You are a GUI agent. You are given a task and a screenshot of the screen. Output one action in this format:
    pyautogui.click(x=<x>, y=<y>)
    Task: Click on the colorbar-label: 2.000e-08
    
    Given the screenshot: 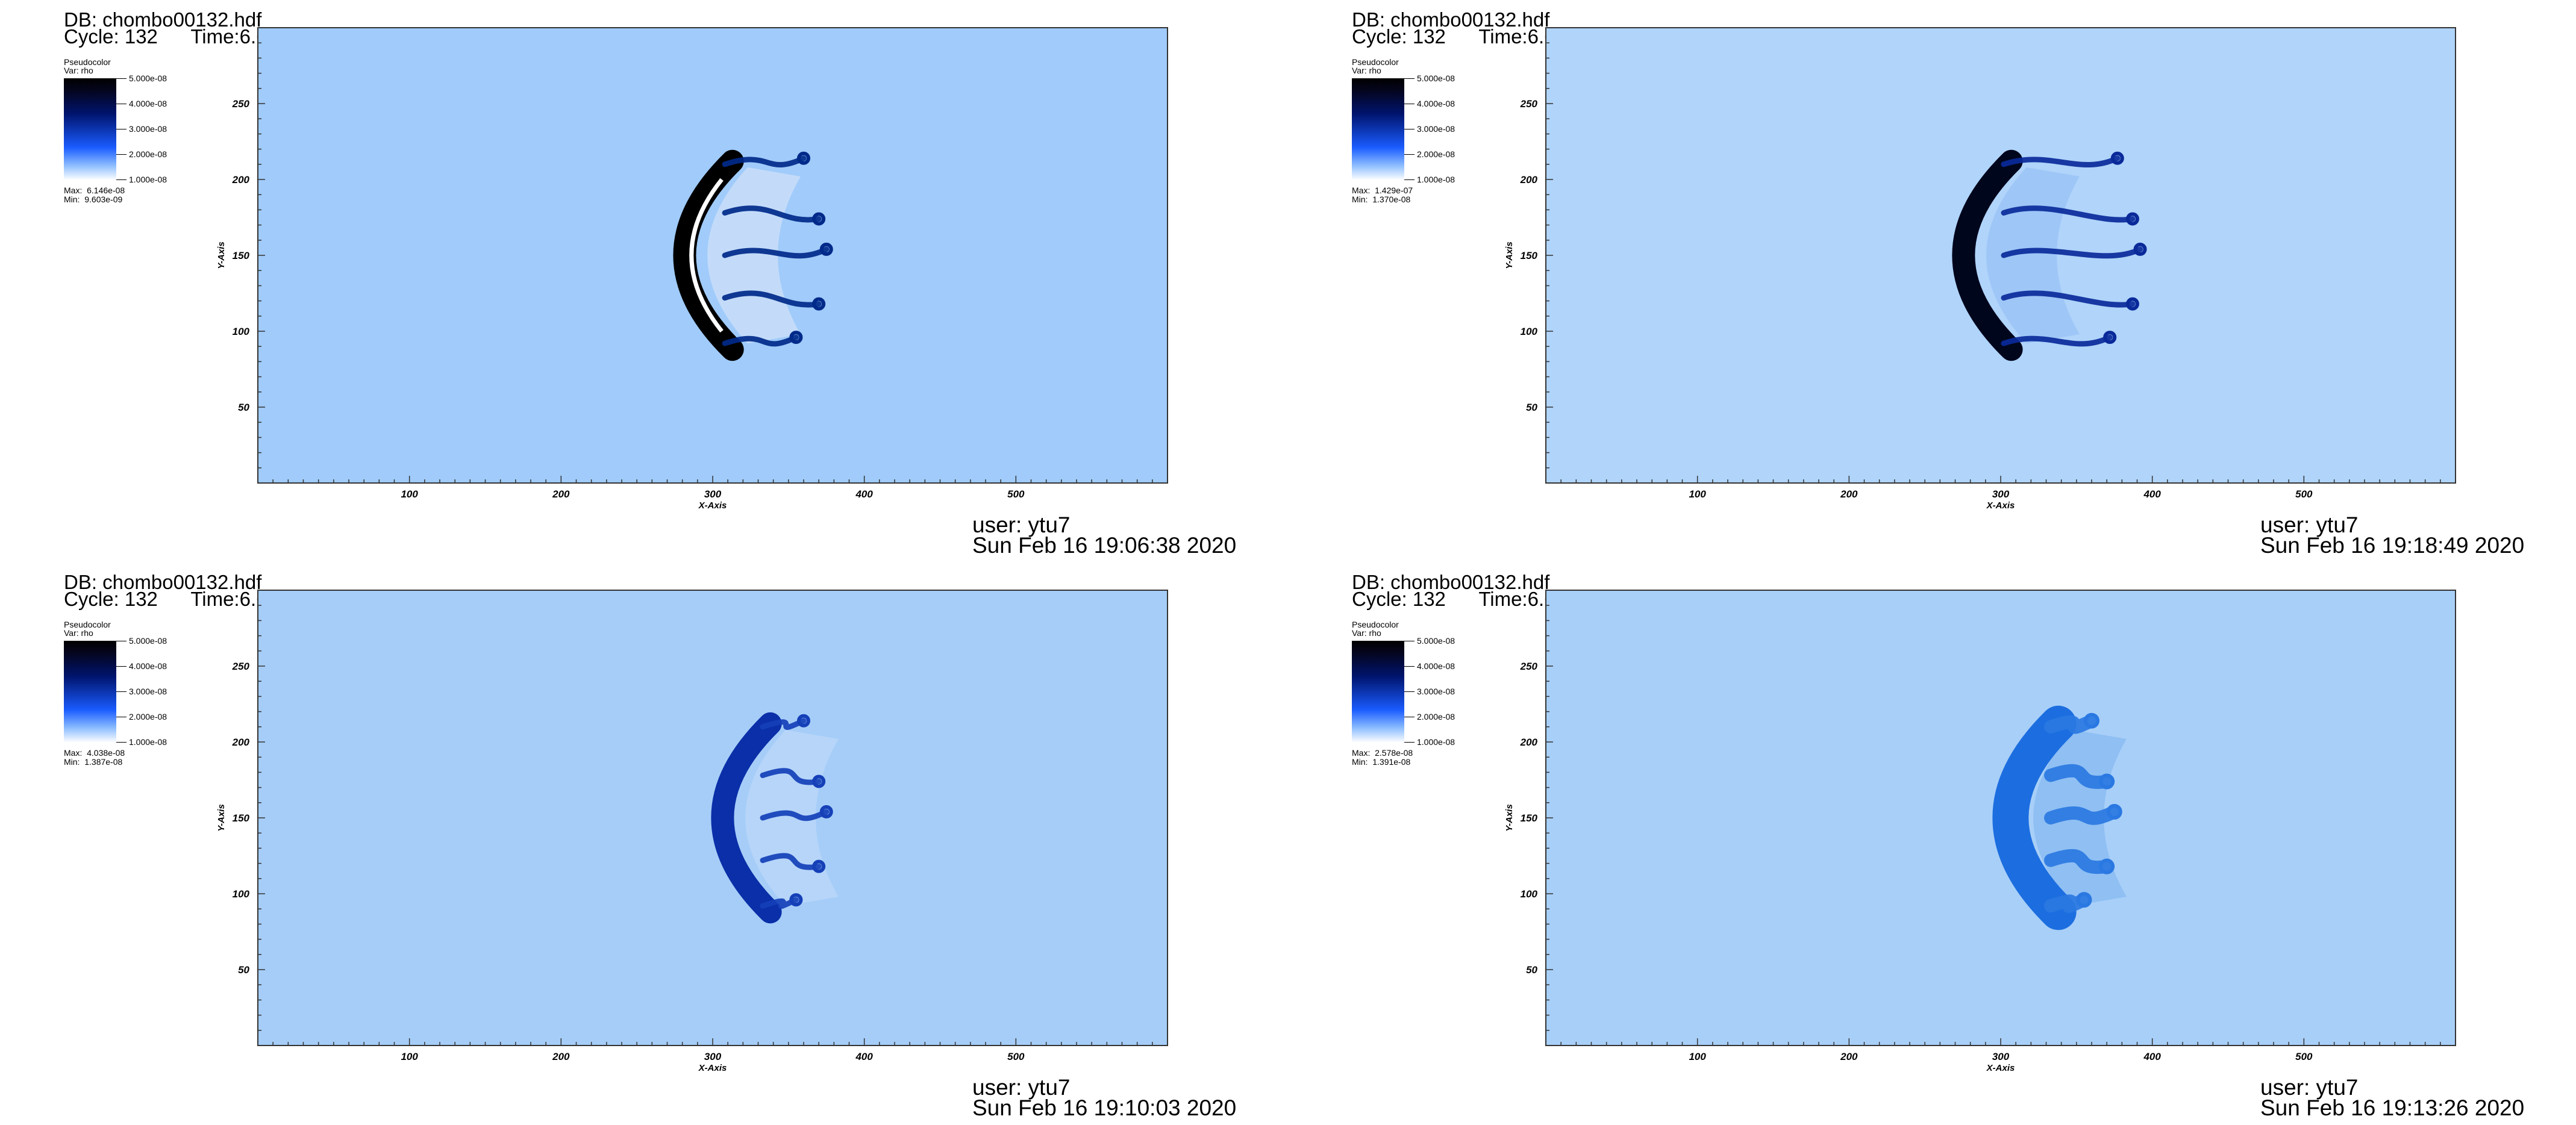 What is the action you would take?
    pyautogui.click(x=148, y=716)
    